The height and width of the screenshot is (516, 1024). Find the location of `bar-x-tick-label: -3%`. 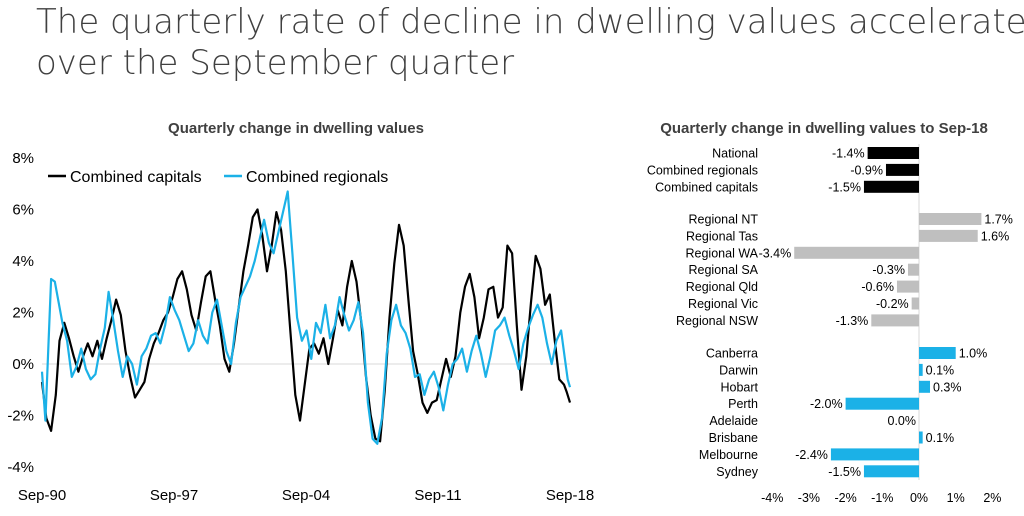

bar-x-tick-label: -3% is located at coordinates (809, 498).